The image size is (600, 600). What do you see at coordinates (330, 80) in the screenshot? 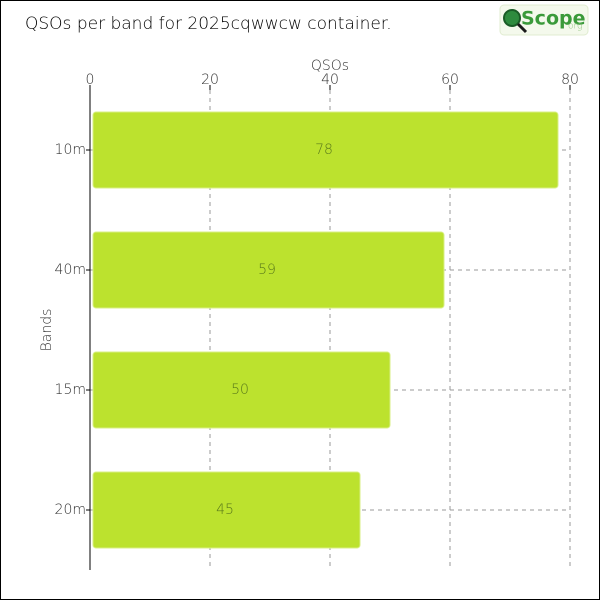
I see `x-tick-label: 40` at bounding box center [330, 80].